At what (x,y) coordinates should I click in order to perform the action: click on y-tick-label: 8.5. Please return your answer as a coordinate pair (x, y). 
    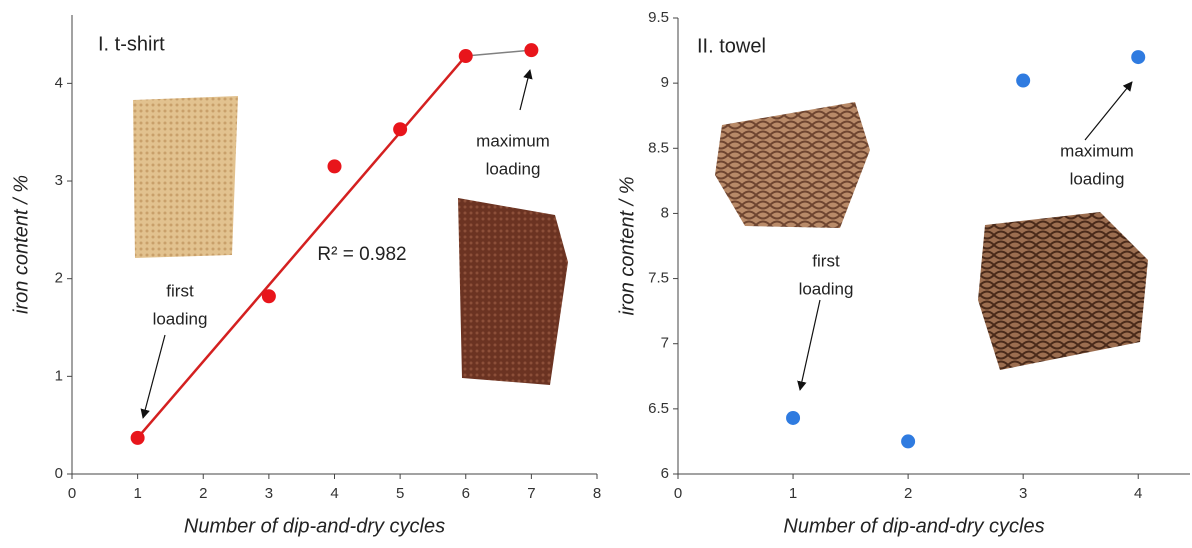
    Looking at the image, I should click on (658, 147).